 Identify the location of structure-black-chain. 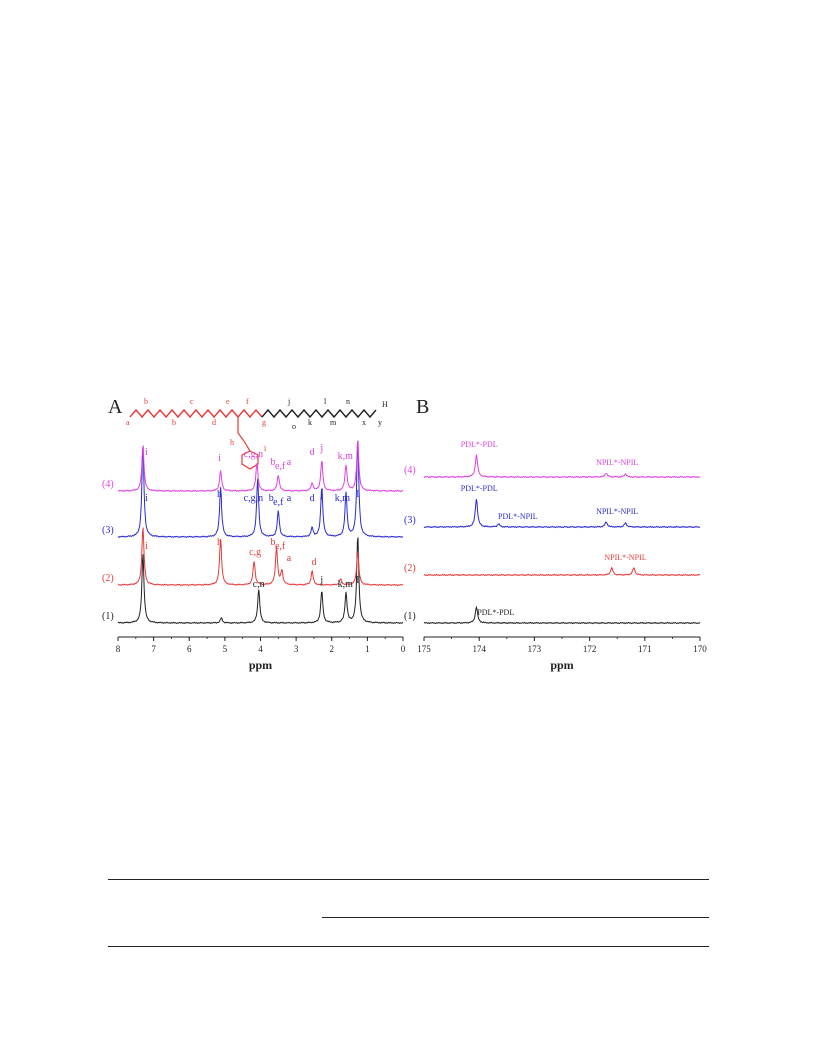
(319, 413).